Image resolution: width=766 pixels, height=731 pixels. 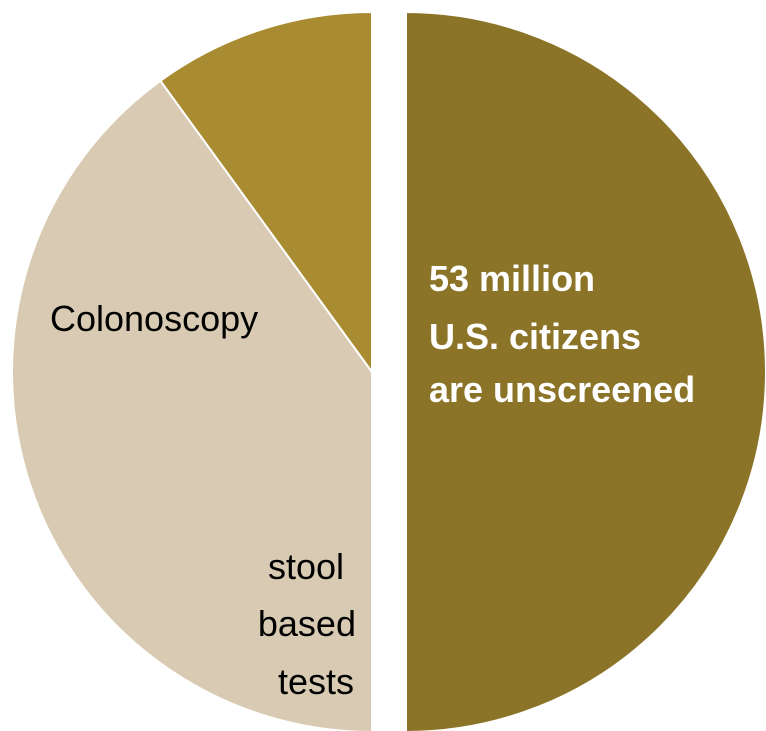 What do you see at coordinates (535, 336) in the screenshot?
I see `unscreened-label-line-2: U.S. citizens` at bounding box center [535, 336].